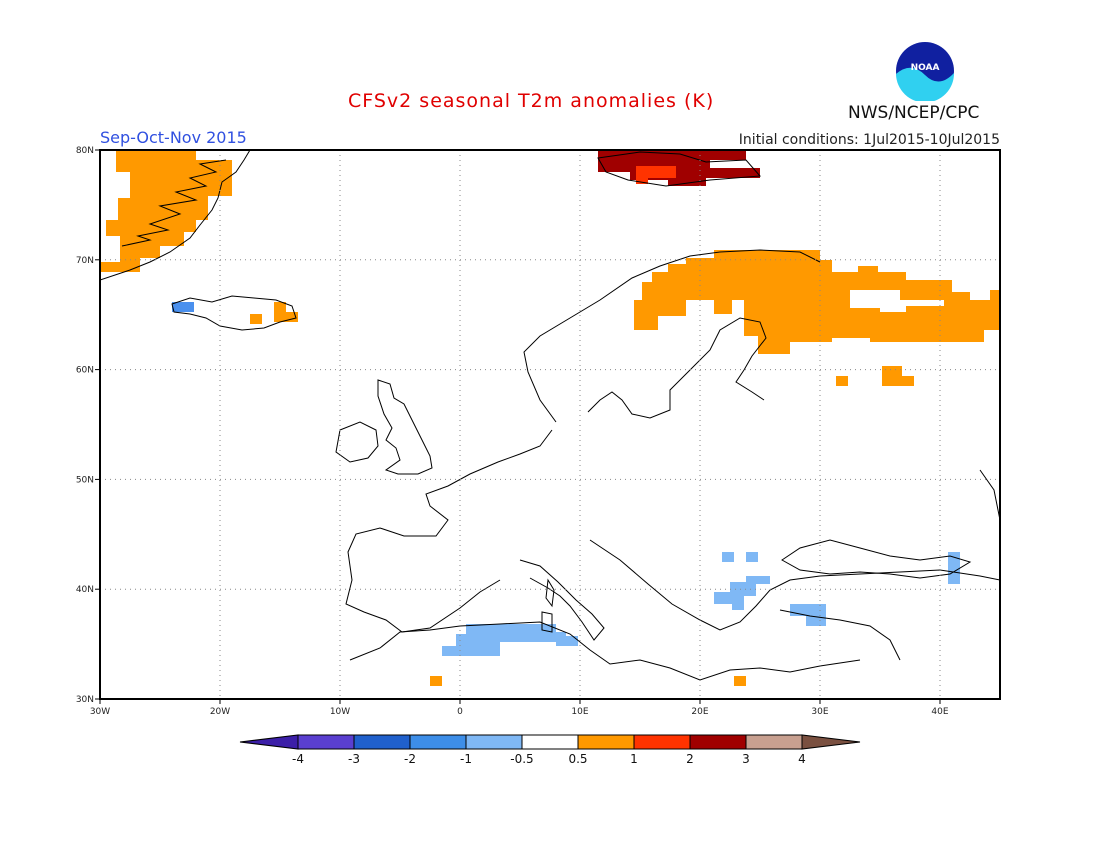 The width and height of the screenshot is (1100, 850). Describe the element at coordinates (269, 742) in the screenshot. I see `colorbar-min-arrow` at that location.